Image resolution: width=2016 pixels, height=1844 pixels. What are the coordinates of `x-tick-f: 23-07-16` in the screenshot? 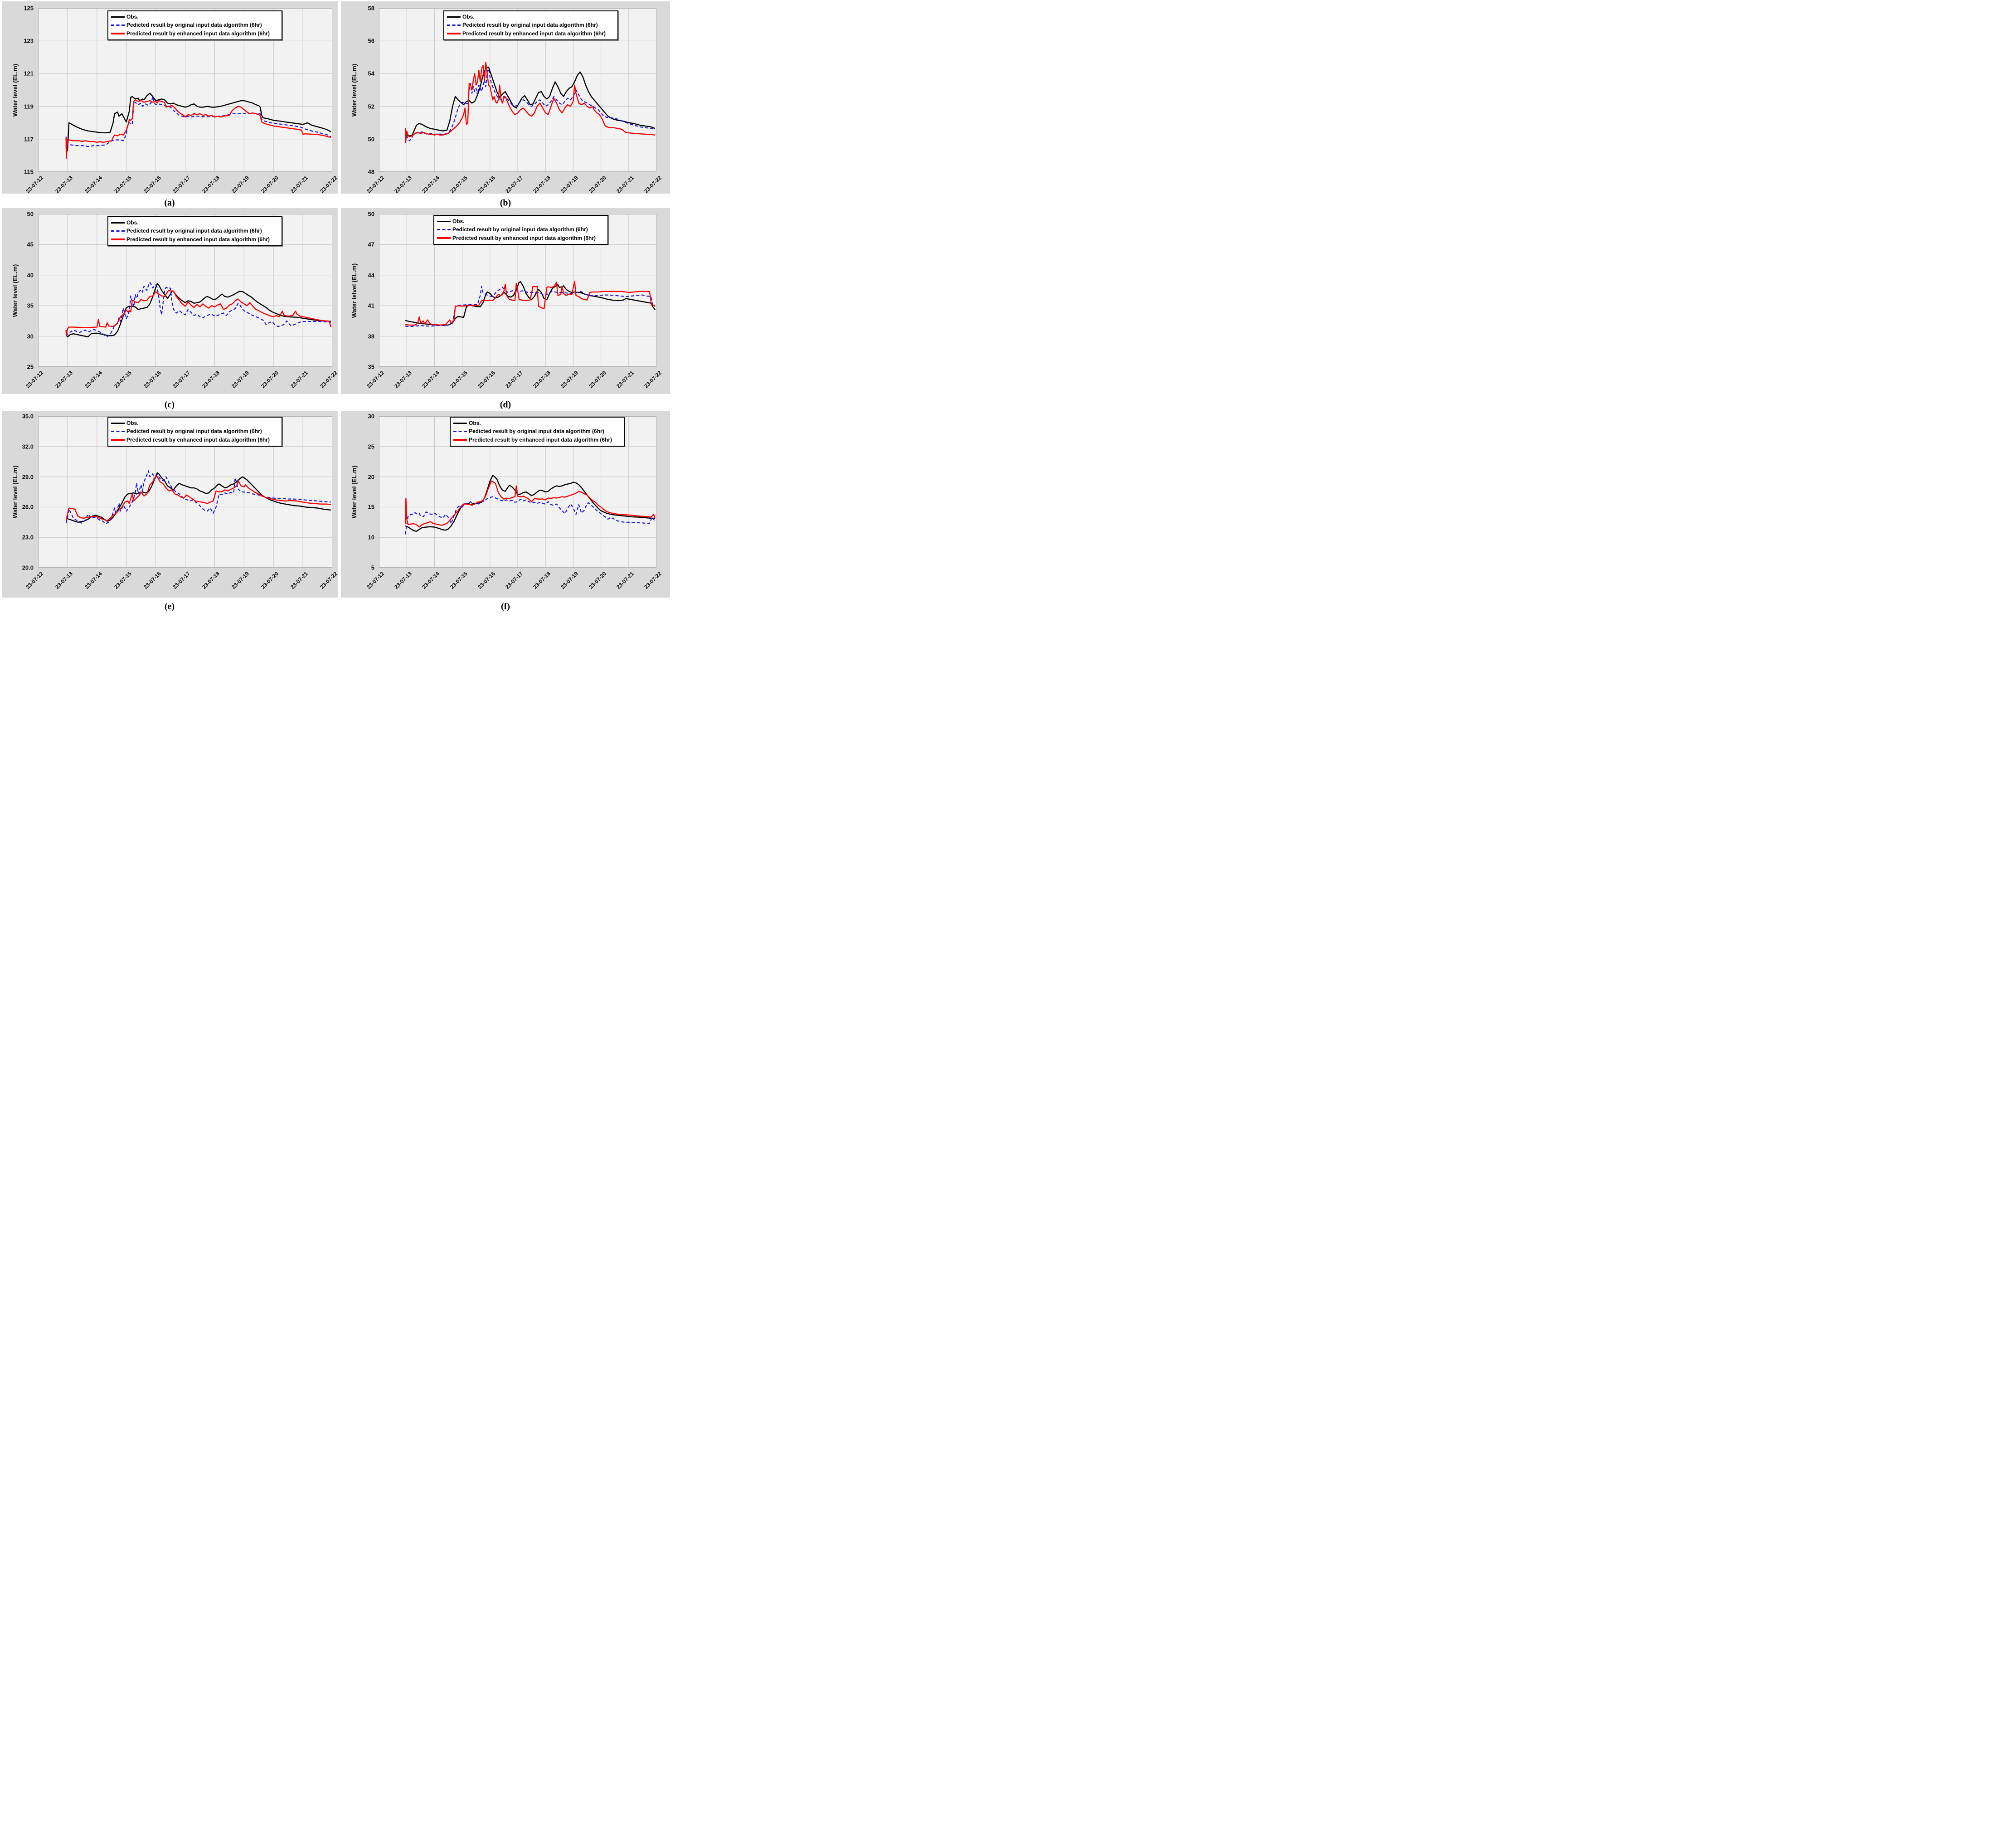 It's located at (486, 580).